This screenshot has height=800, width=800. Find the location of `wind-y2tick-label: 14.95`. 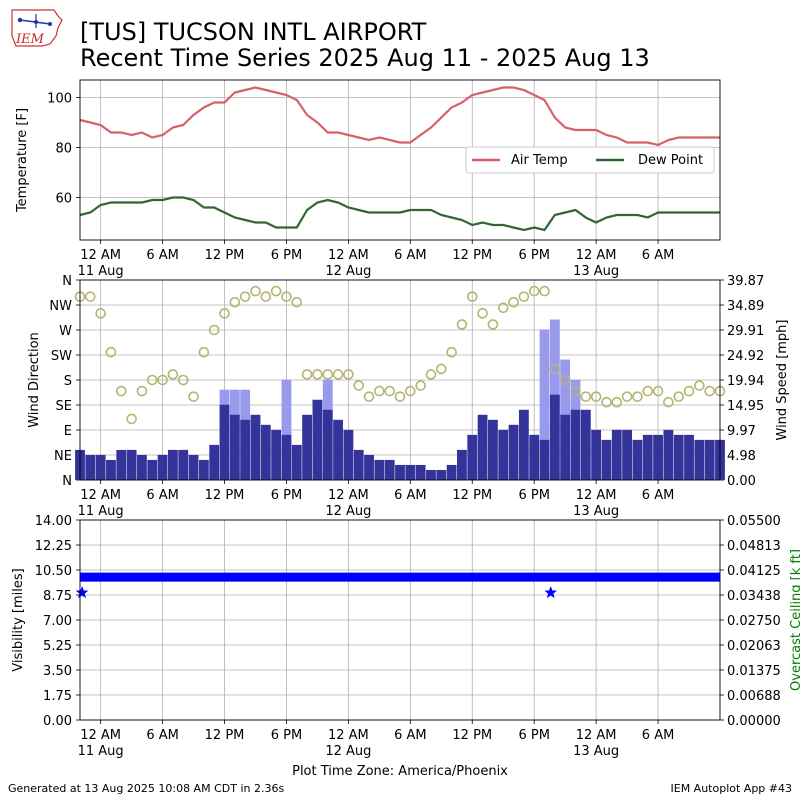

wind-y2tick-label: 14.95 is located at coordinates (745, 406).